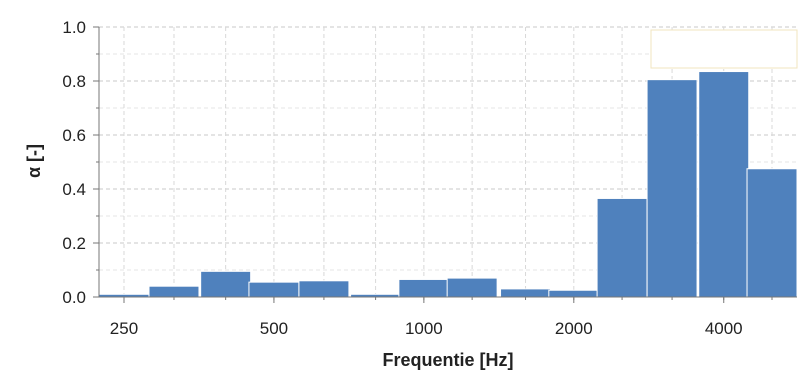 The image size is (798, 378). I want to click on x-tick-label: 500, so click(274, 328).